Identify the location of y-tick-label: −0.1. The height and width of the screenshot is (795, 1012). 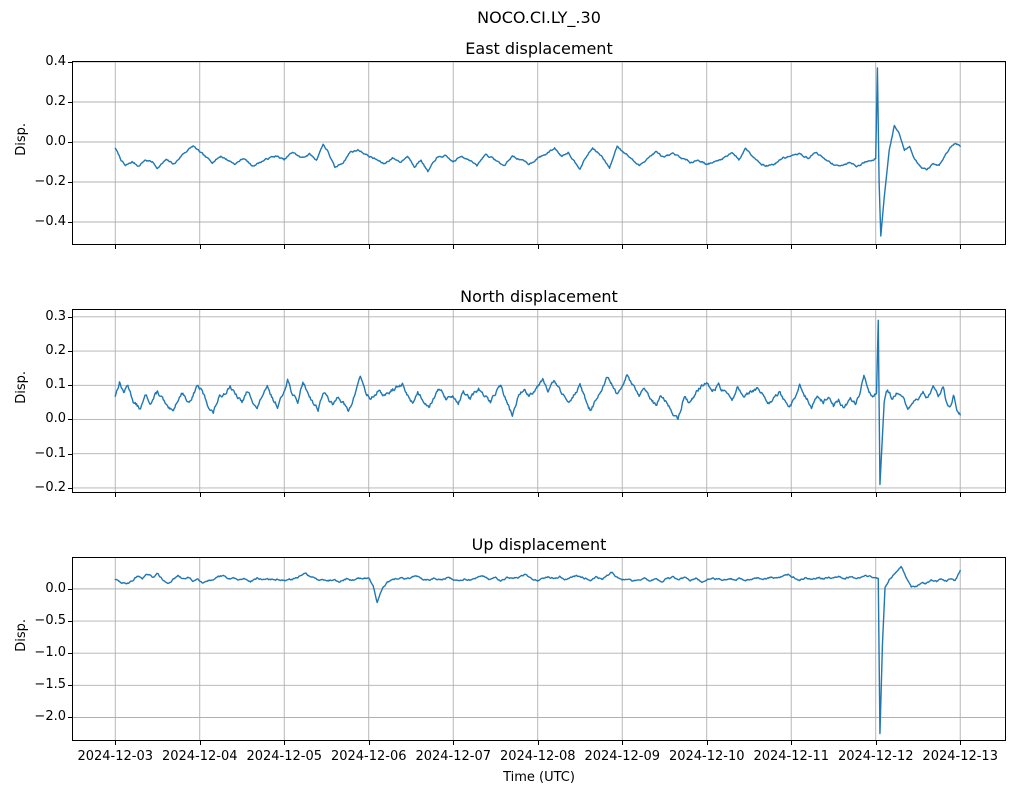
(50, 453).